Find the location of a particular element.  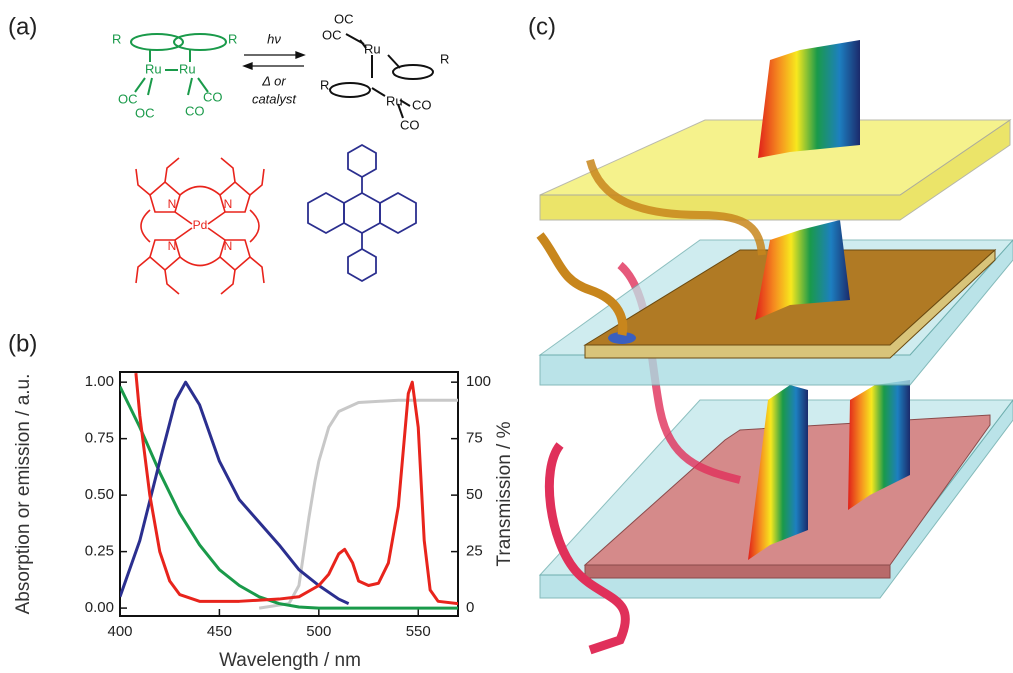

x-tick-label: 550 is located at coordinates (418, 631).